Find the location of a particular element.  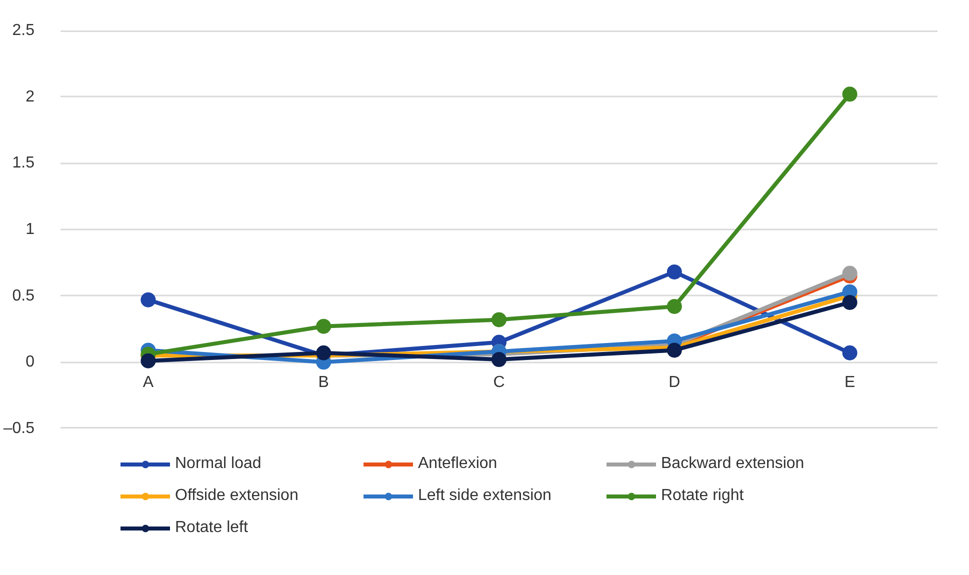

y-tick-label: 2 is located at coordinates (30, 97).